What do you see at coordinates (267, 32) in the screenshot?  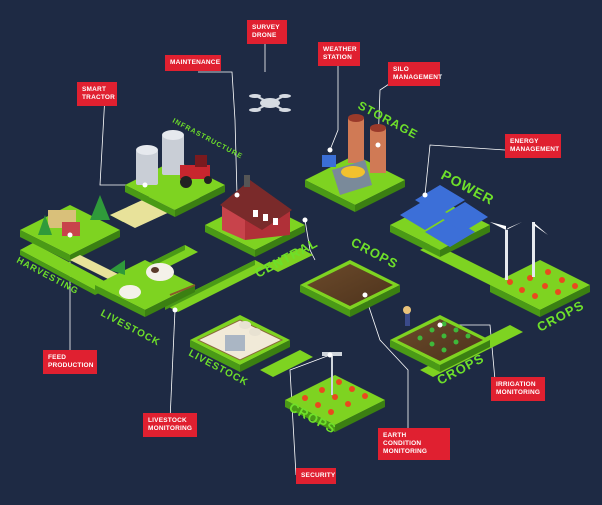 I see `callout-survey-drone: SURVEY DRONE` at bounding box center [267, 32].